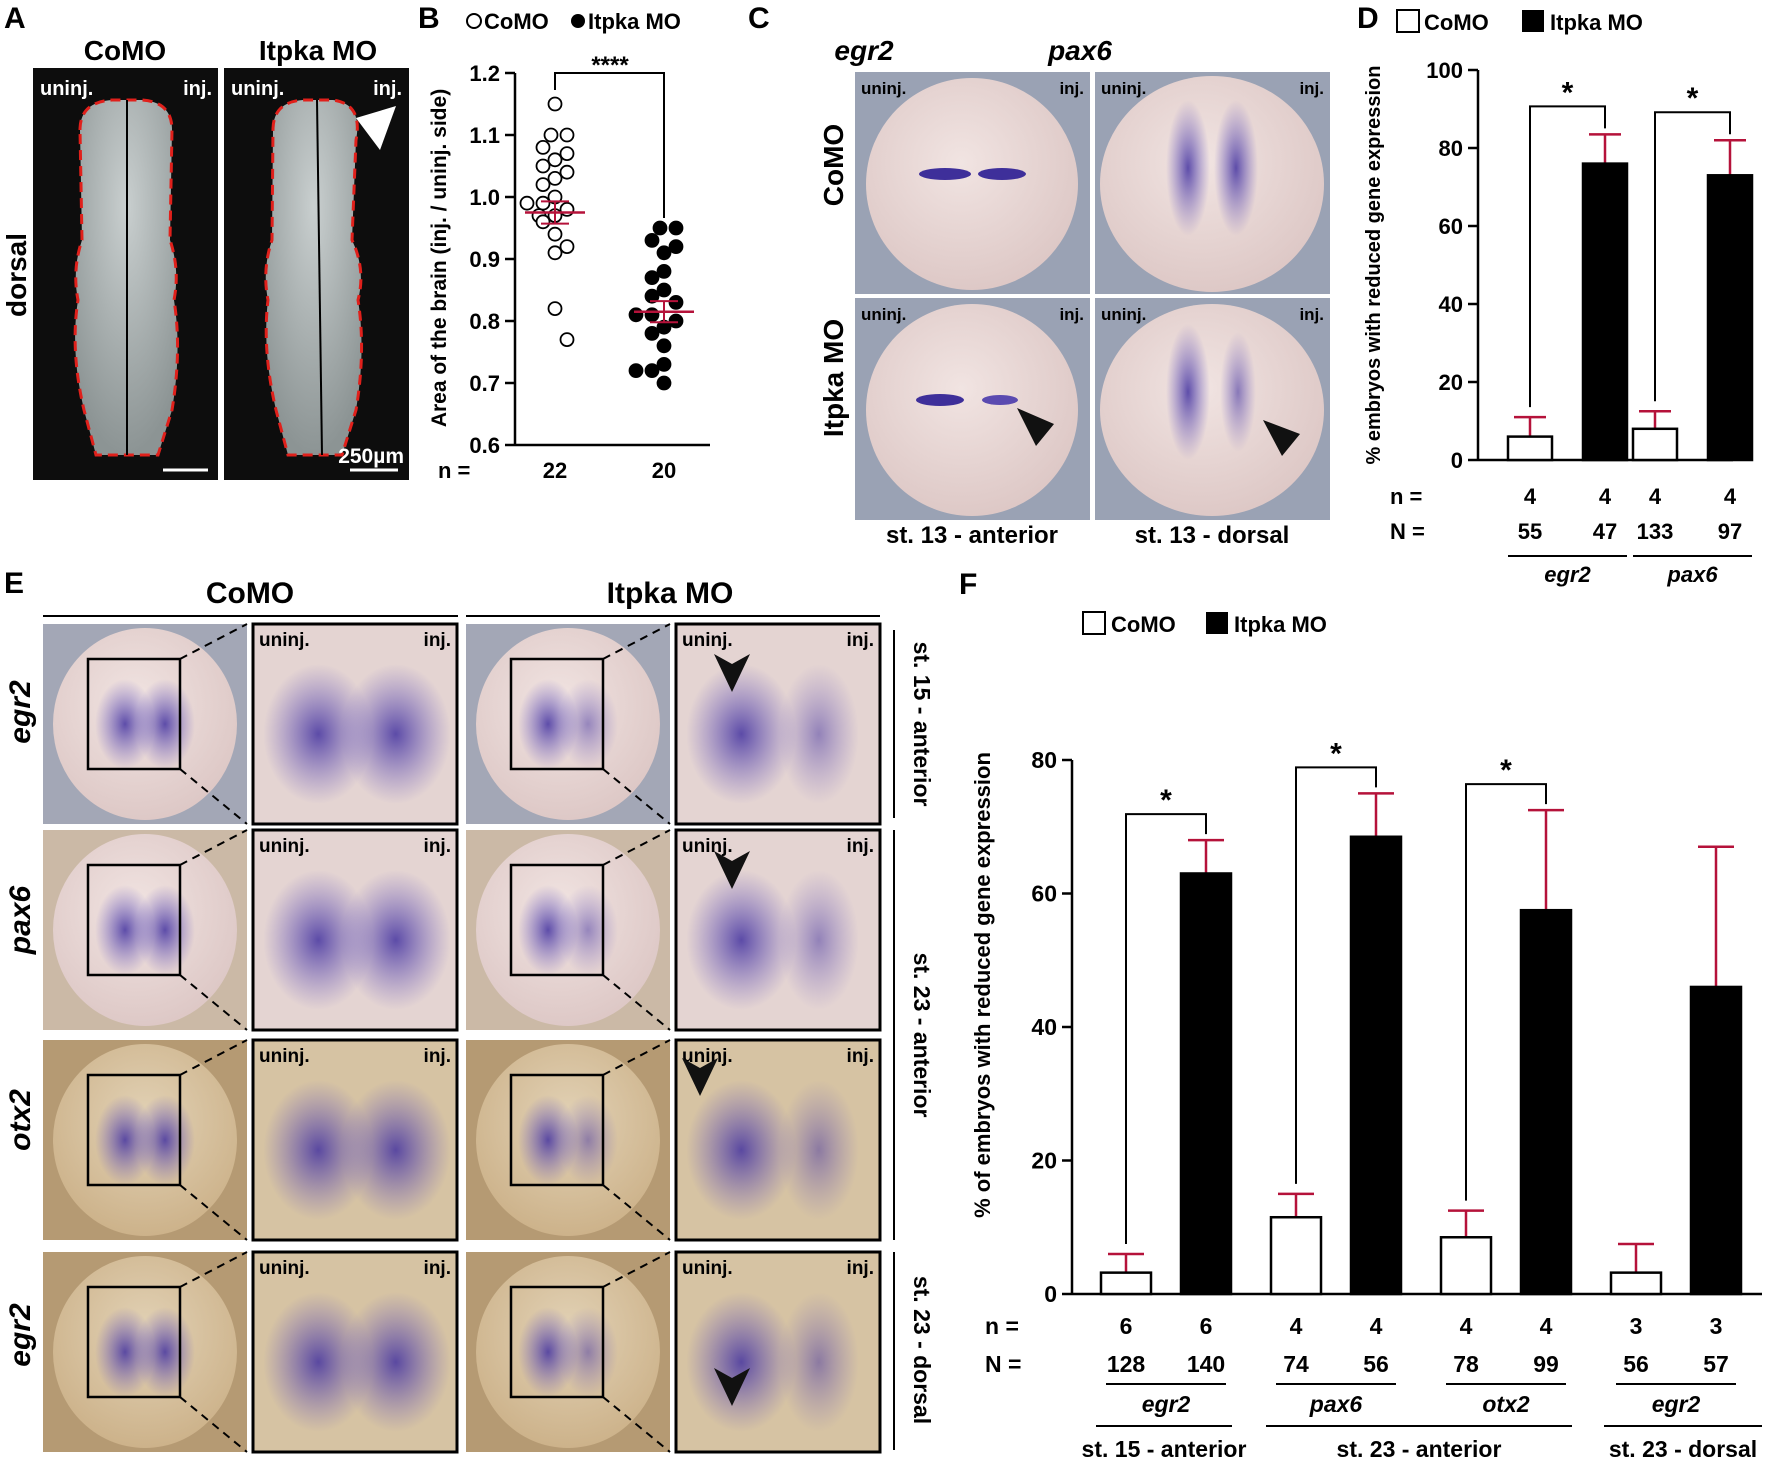 The height and width of the screenshot is (1470, 1772). Describe the element at coordinates (14, 583) in the screenshot. I see `panel-letter-e: E` at that location.